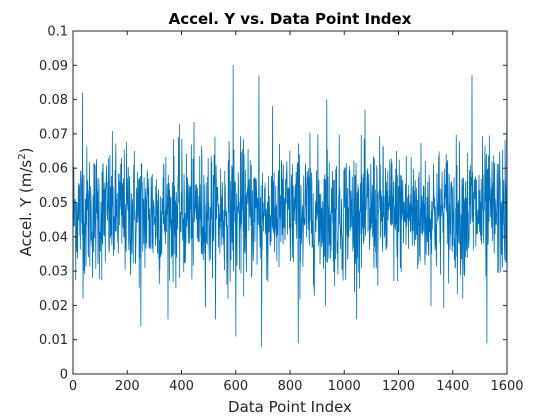 The width and height of the screenshot is (560, 420). I want to click on x-tick-label: 1400, so click(452, 386).